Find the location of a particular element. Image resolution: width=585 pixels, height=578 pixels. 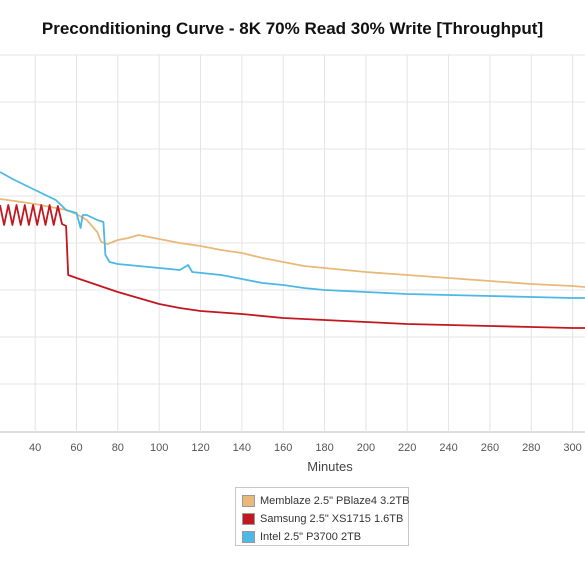

legend-label-memblaze: Memblaze 2.5" PBlaze4 3.2TB is located at coordinates (335, 501).